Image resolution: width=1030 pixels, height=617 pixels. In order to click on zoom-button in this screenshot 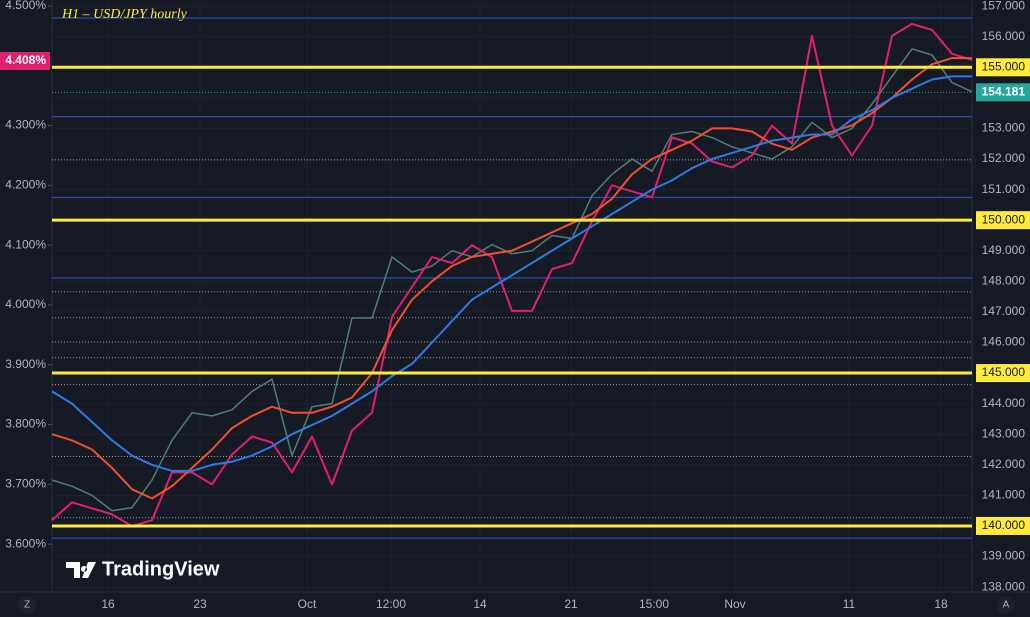, I will do `click(27, 605)`.